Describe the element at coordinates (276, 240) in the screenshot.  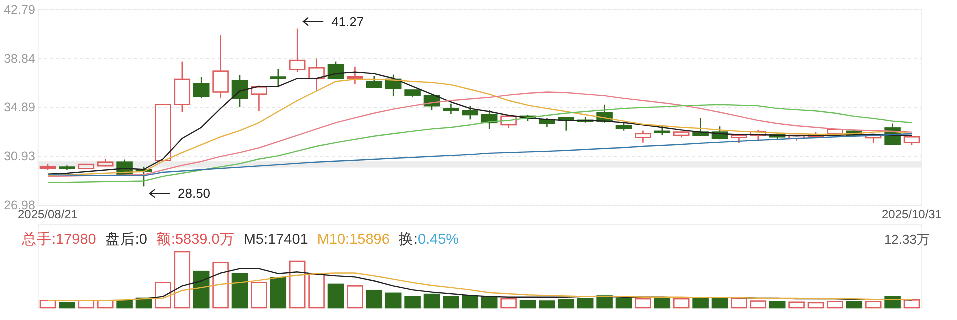
I see `text: M5:17401` at that location.